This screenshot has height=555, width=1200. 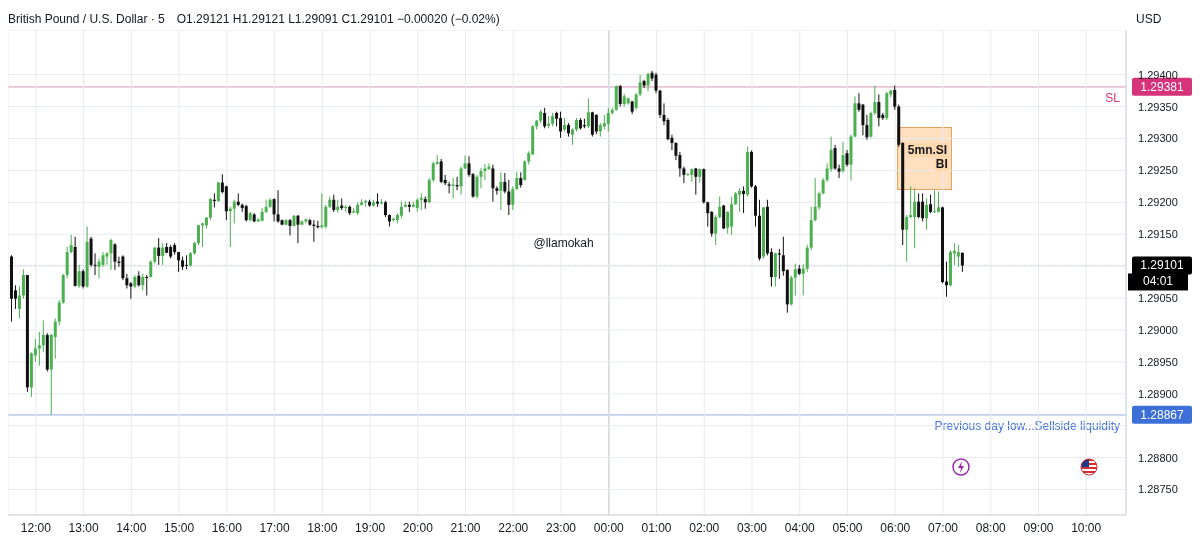 I want to click on x-tick-label: 13:00, so click(x=83, y=527).